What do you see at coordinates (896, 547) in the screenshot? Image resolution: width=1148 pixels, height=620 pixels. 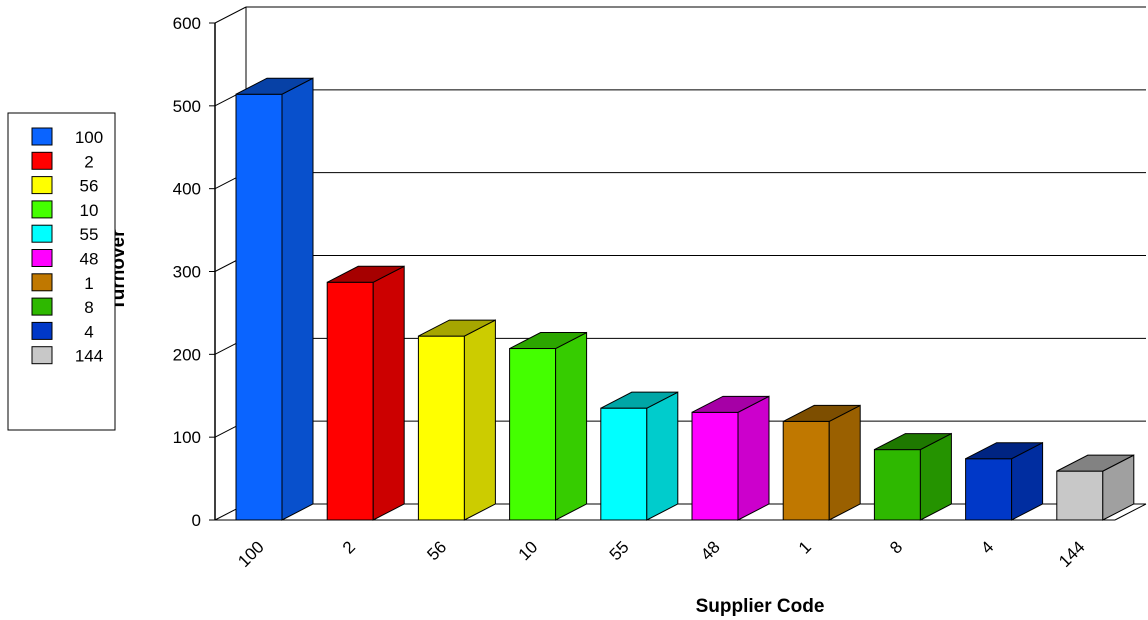 I see `x-tick-label: 8` at bounding box center [896, 547].